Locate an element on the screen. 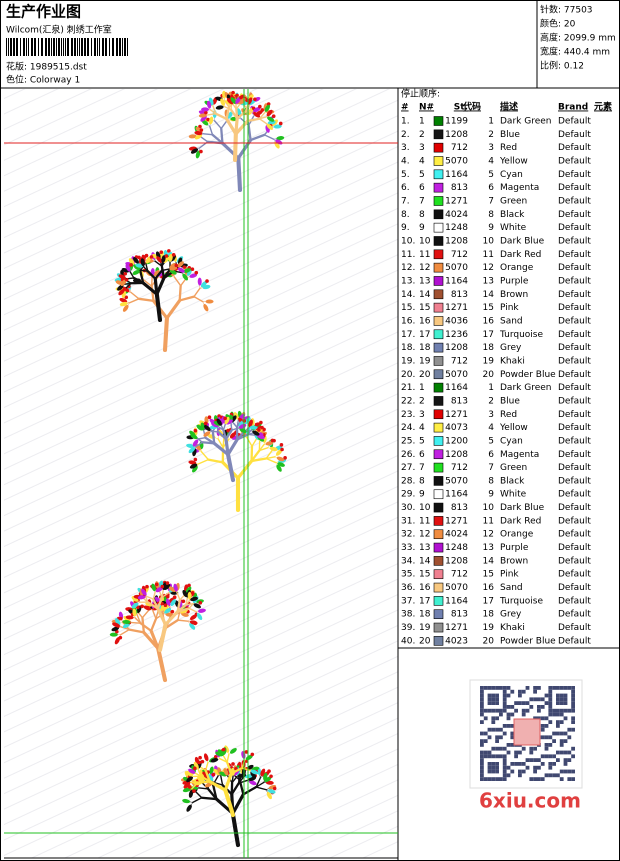  table-cell: 16 is located at coordinates (489, 321).